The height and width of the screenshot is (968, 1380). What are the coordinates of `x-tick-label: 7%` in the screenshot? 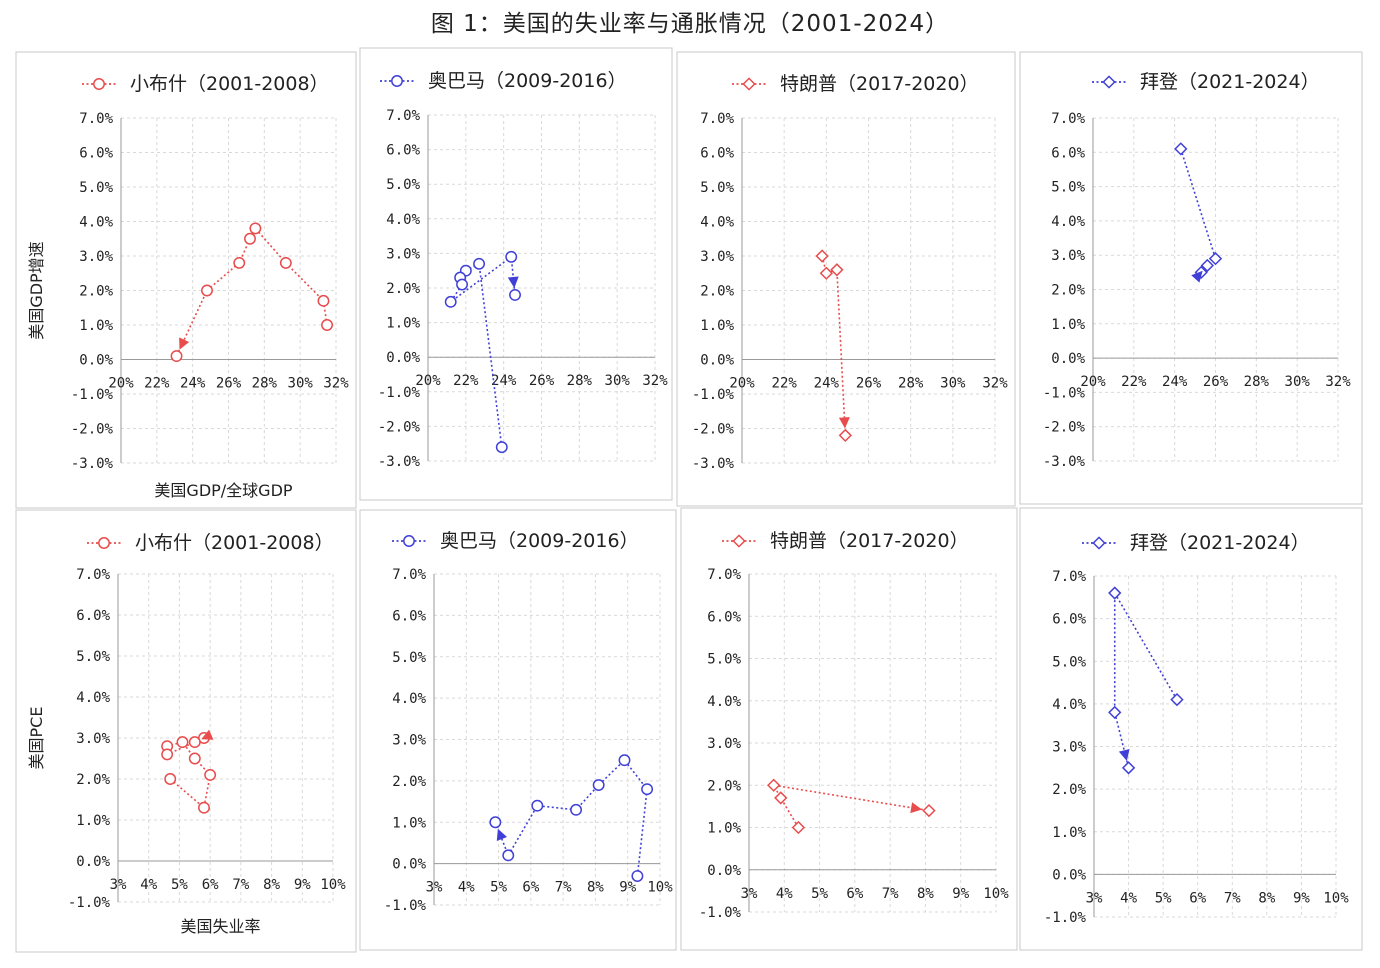 It's located at (1232, 898).